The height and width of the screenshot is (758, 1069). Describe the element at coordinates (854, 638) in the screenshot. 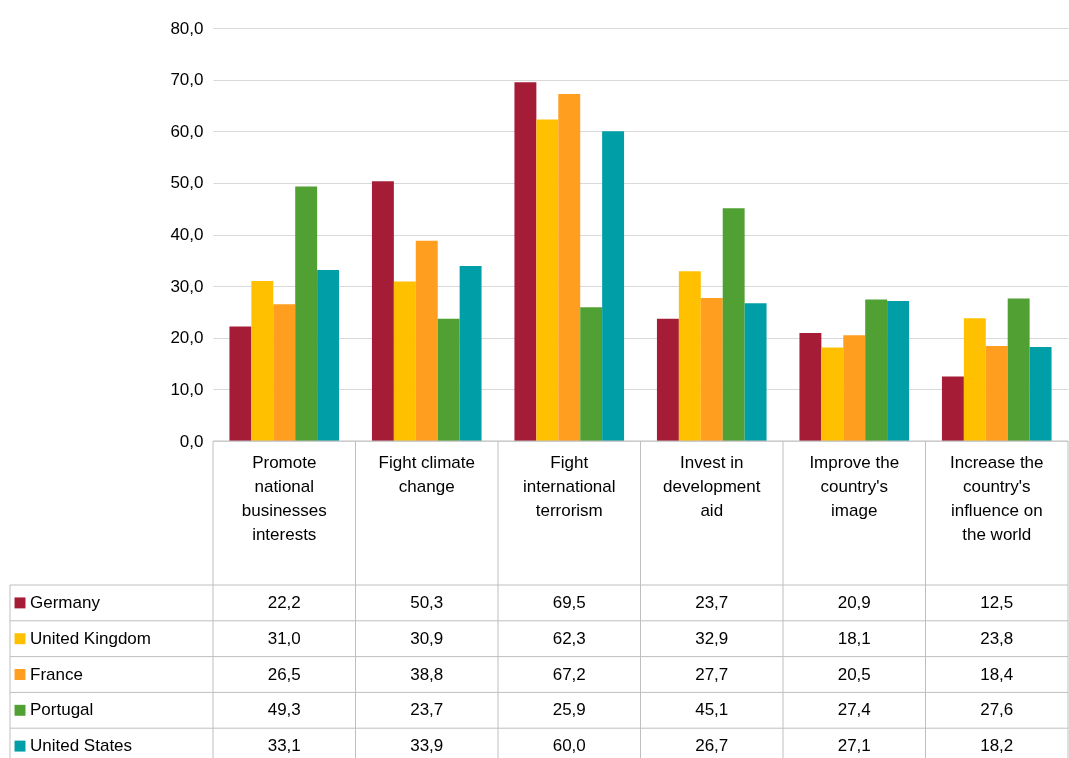

I see `data-label: 18,1` at that location.